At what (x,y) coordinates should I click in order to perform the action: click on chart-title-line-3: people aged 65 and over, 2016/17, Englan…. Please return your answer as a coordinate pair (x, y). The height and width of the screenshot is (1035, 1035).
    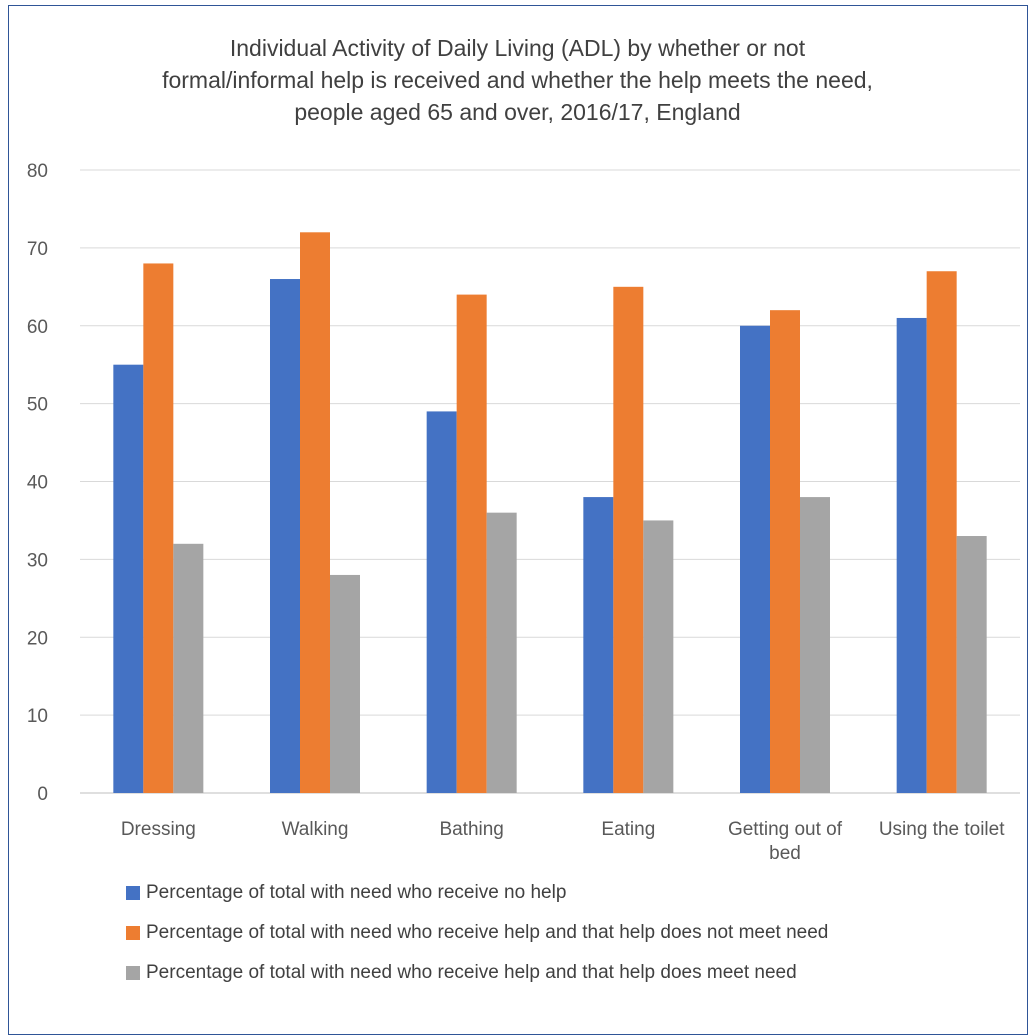
    Looking at the image, I should click on (517, 112).